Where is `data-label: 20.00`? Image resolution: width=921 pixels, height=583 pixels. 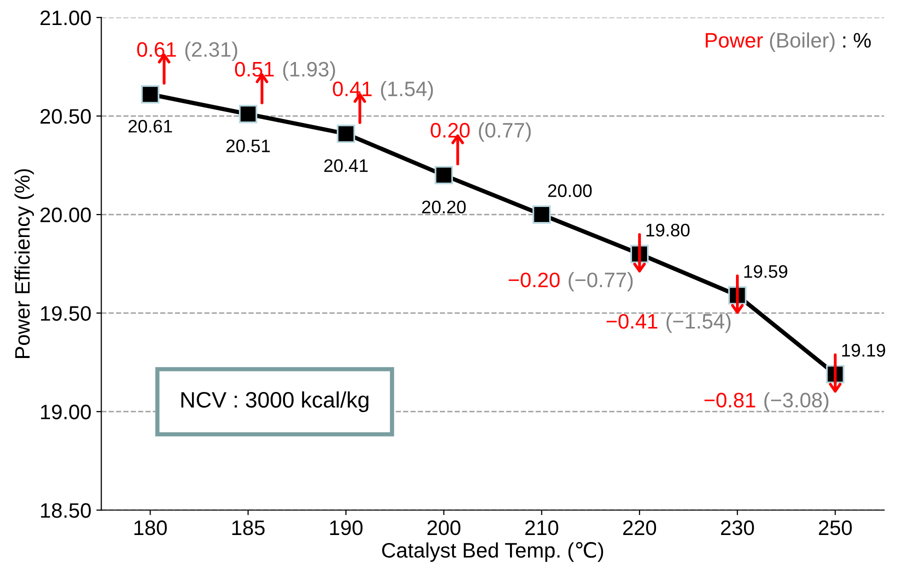 data-label: 20.00 is located at coordinates (570, 191).